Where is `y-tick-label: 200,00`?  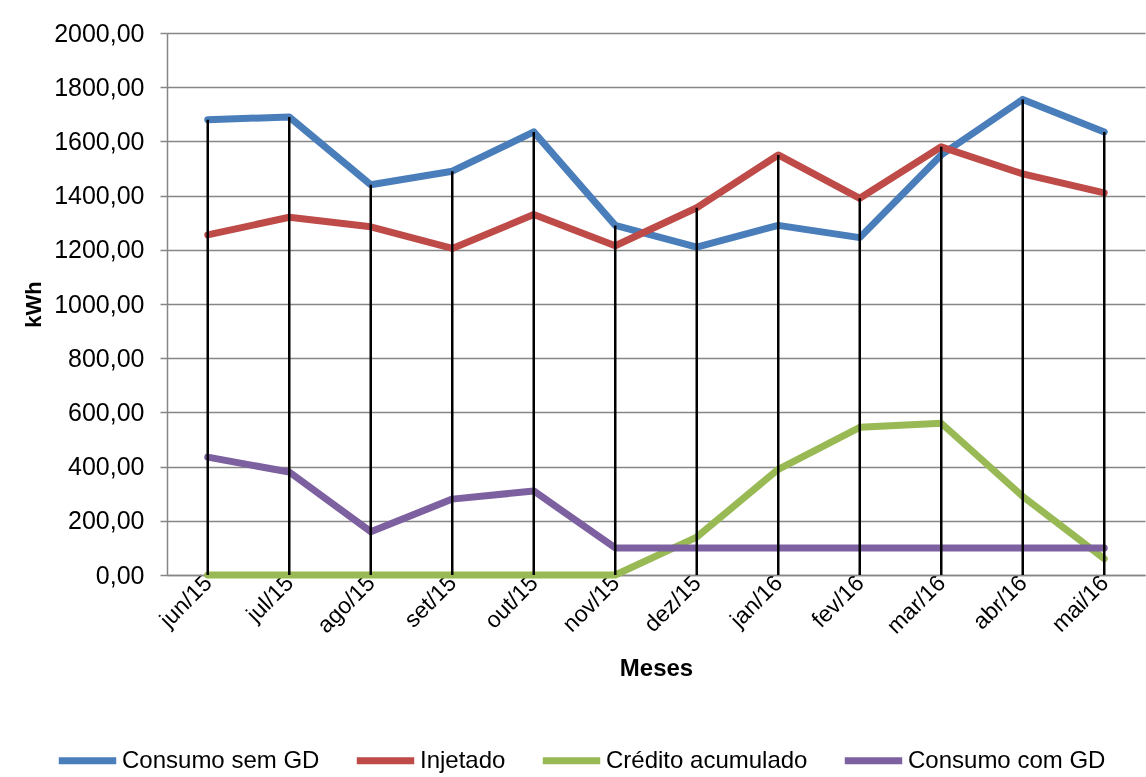 y-tick-label: 200,00 is located at coordinates (106, 520).